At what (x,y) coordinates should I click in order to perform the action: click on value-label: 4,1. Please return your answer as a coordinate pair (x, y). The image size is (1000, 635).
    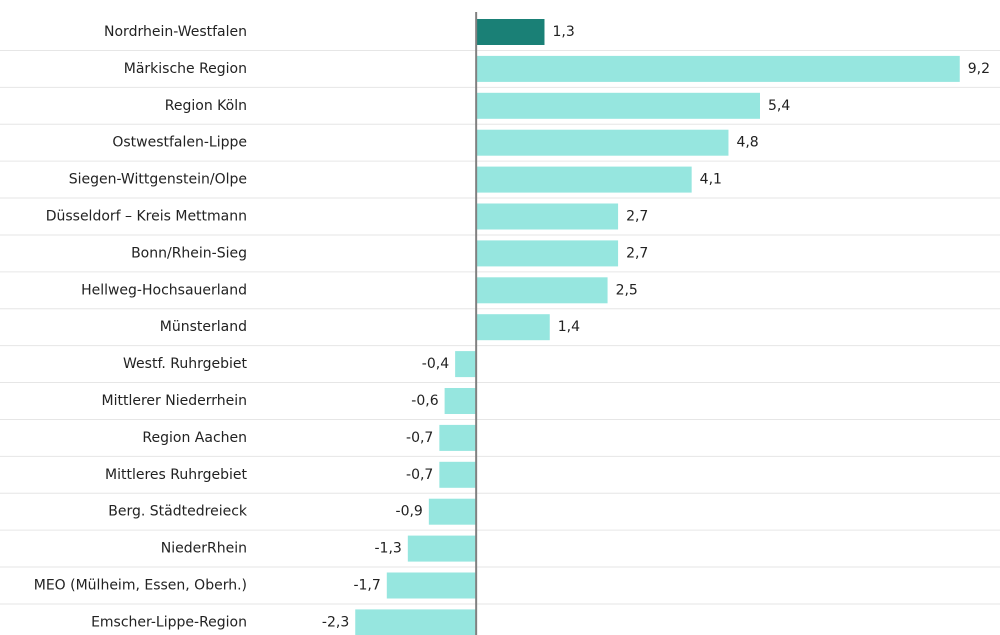
    Looking at the image, I should click on (711, 180).